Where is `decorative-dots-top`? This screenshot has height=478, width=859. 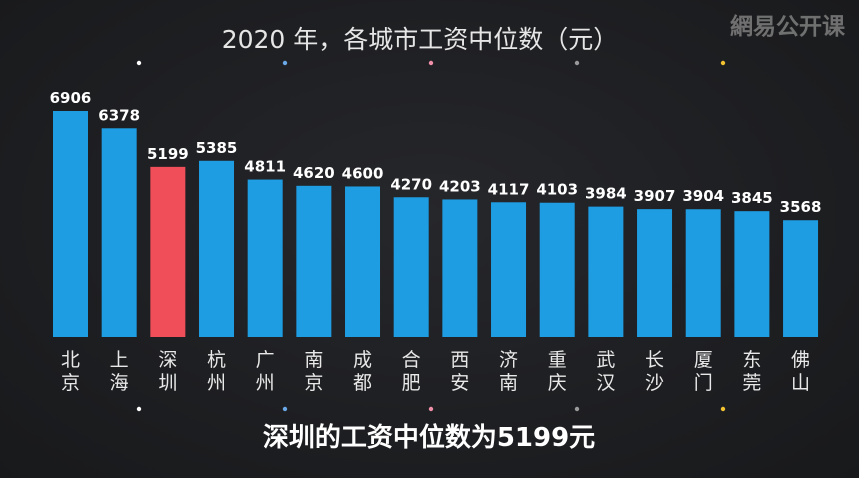 decorative-dots-top is located at coordinates (431, 63).